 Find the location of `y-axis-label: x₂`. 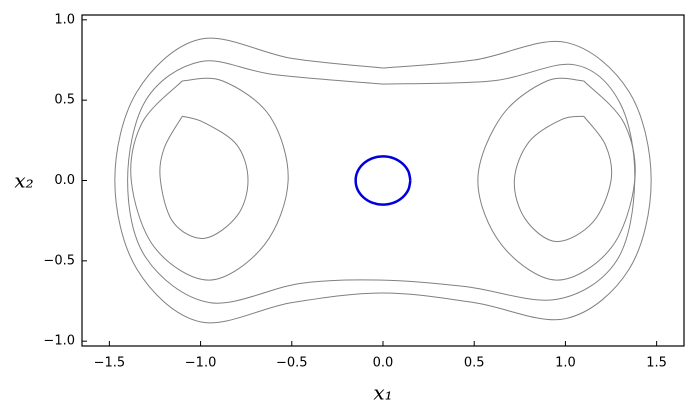

y-axis-label: x₂ is located at coordinates (23, 181).